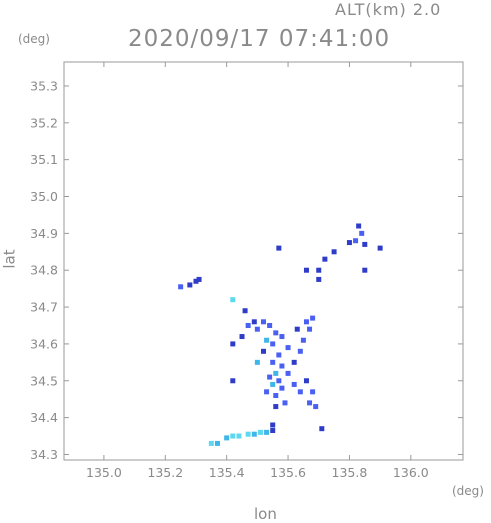  What do you see at coordinates (44, 417) in the screenshot?
I see `y-tick-label: 34.4` at bounding box center [44, 417].